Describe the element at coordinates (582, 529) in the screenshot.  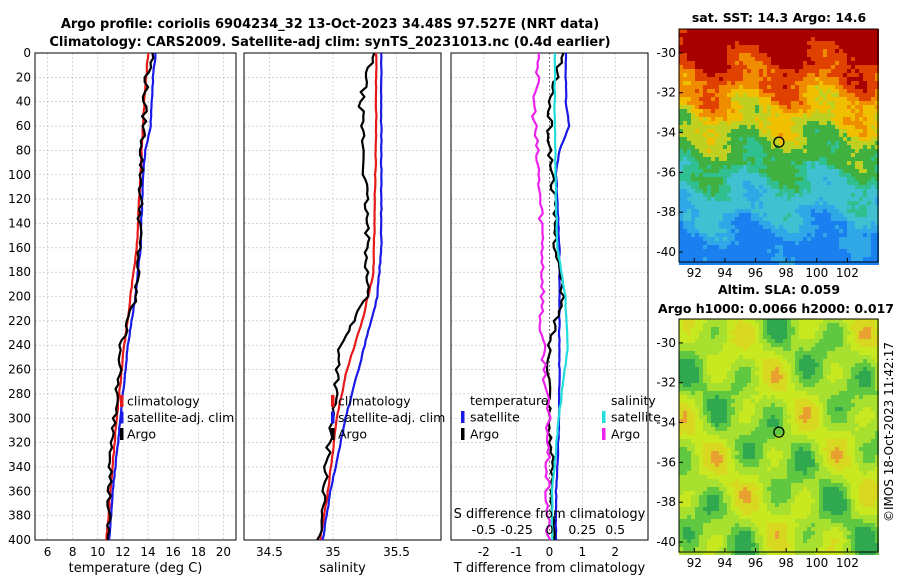
I see `s-tick-label: 0.25` at that location.